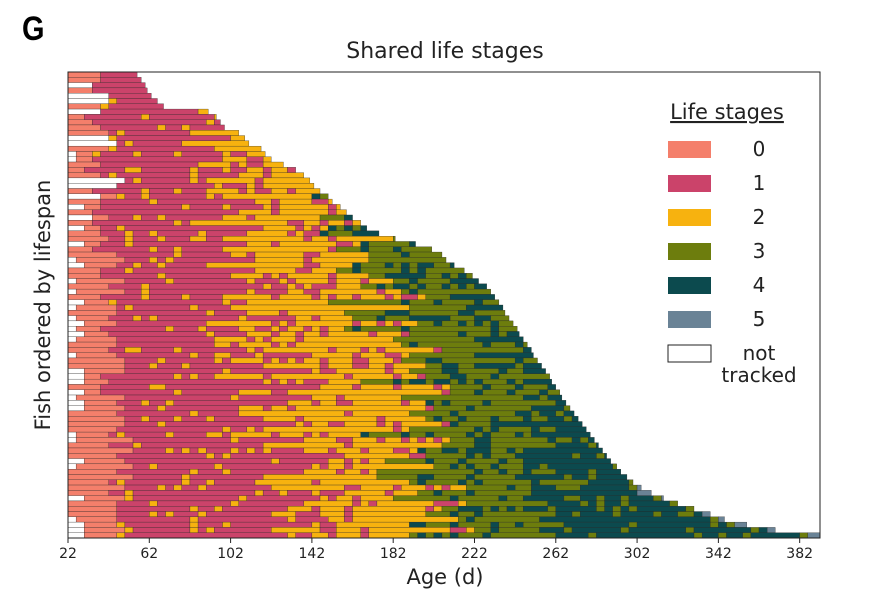 The image size is (874, 610). Describe the element at coordinates (799, 554) in the screenshot. I see `x-tick-label: 382` at that location.